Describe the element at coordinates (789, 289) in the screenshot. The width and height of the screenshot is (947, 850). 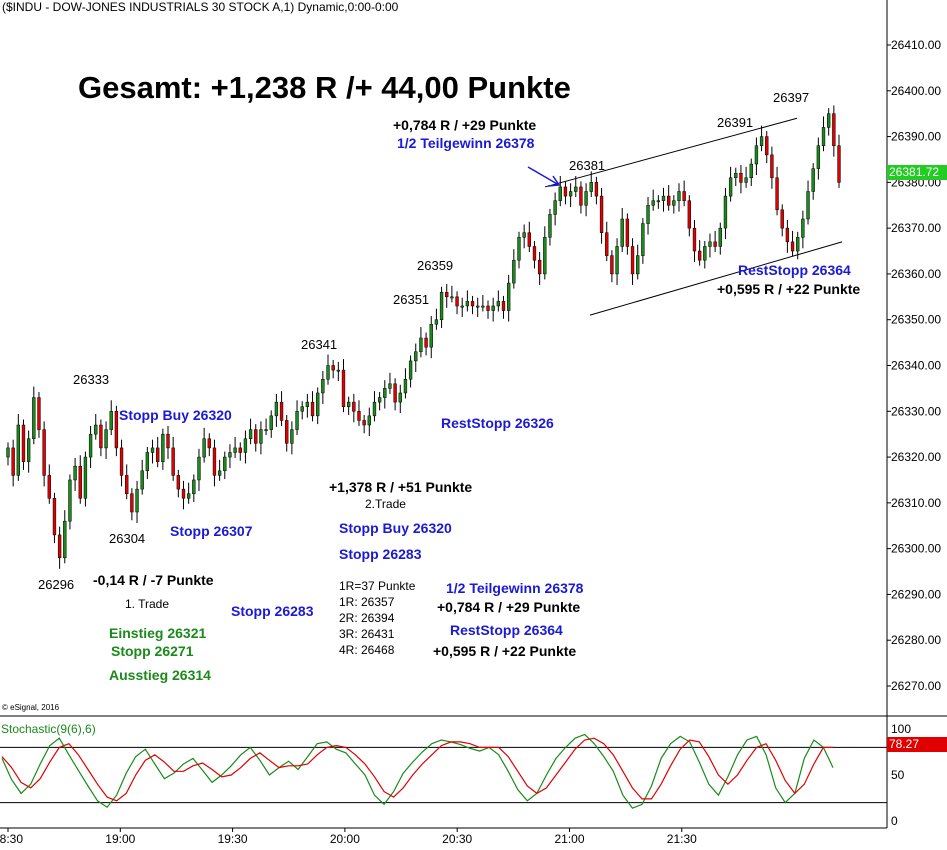
I see `note-rest-result: +0,595 R / +22 Punkte` at that location.